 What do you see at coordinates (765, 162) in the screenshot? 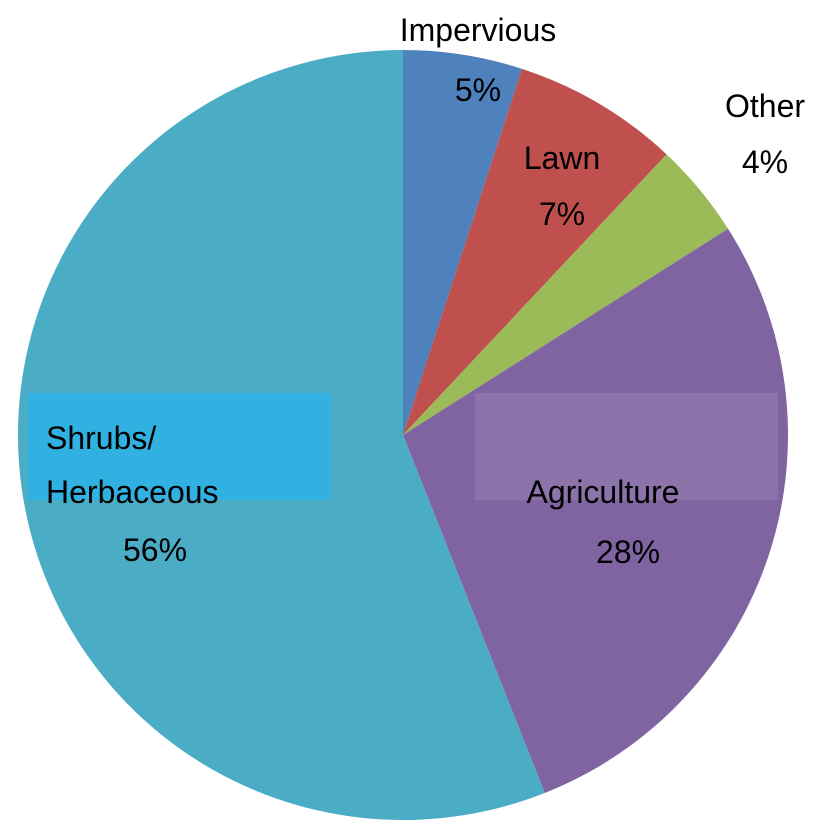
I see `value-label: 4%` at bounding box center [765, 162].